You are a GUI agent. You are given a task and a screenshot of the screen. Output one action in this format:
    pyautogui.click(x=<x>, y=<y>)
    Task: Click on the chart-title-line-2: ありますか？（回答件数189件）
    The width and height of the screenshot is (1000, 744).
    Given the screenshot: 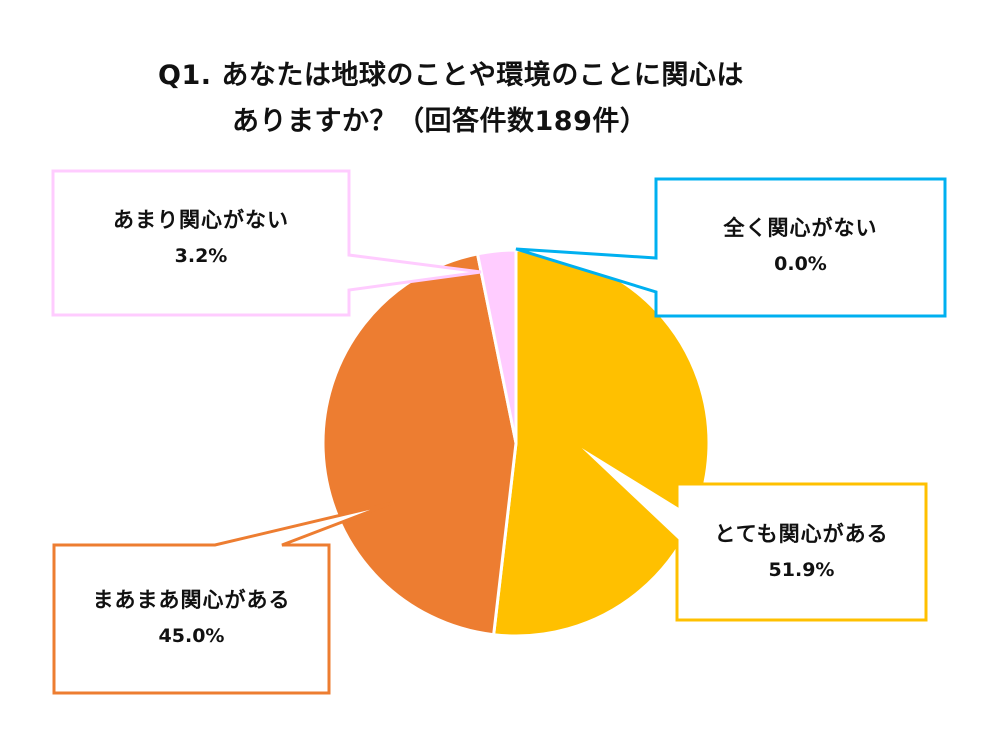 What is the action you would take?
    pyautogui.click(x=440, y=121)
    